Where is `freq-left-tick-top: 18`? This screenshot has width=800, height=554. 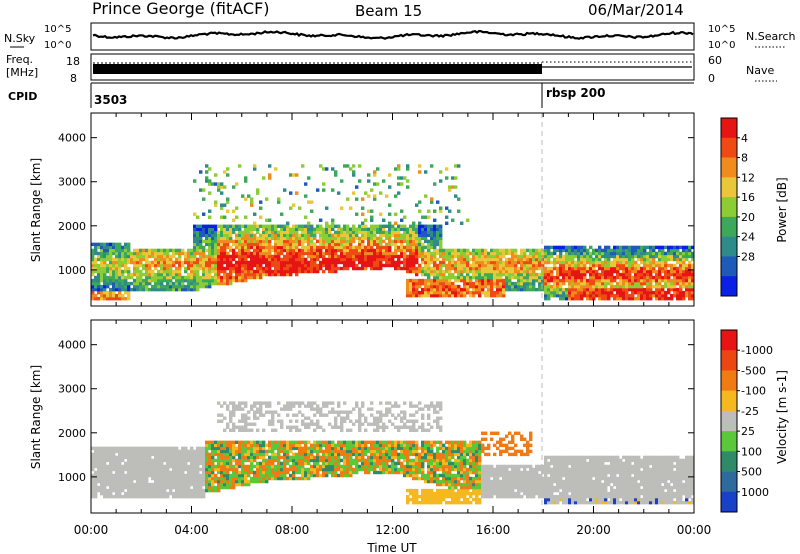 freq-left-tick-top: 18 is located at coordinates (73, 61).